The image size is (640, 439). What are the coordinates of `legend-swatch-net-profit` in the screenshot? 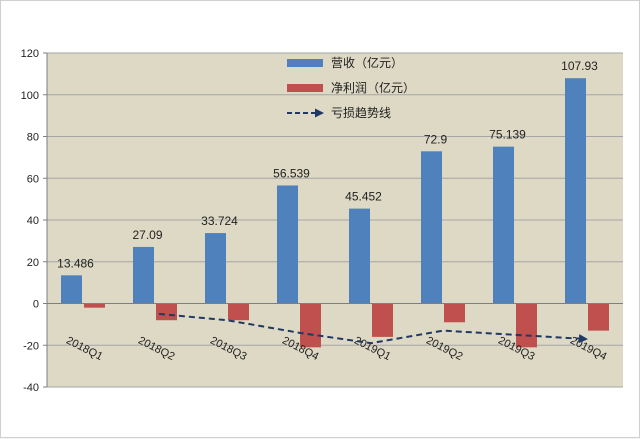 It's located at (305, 88).